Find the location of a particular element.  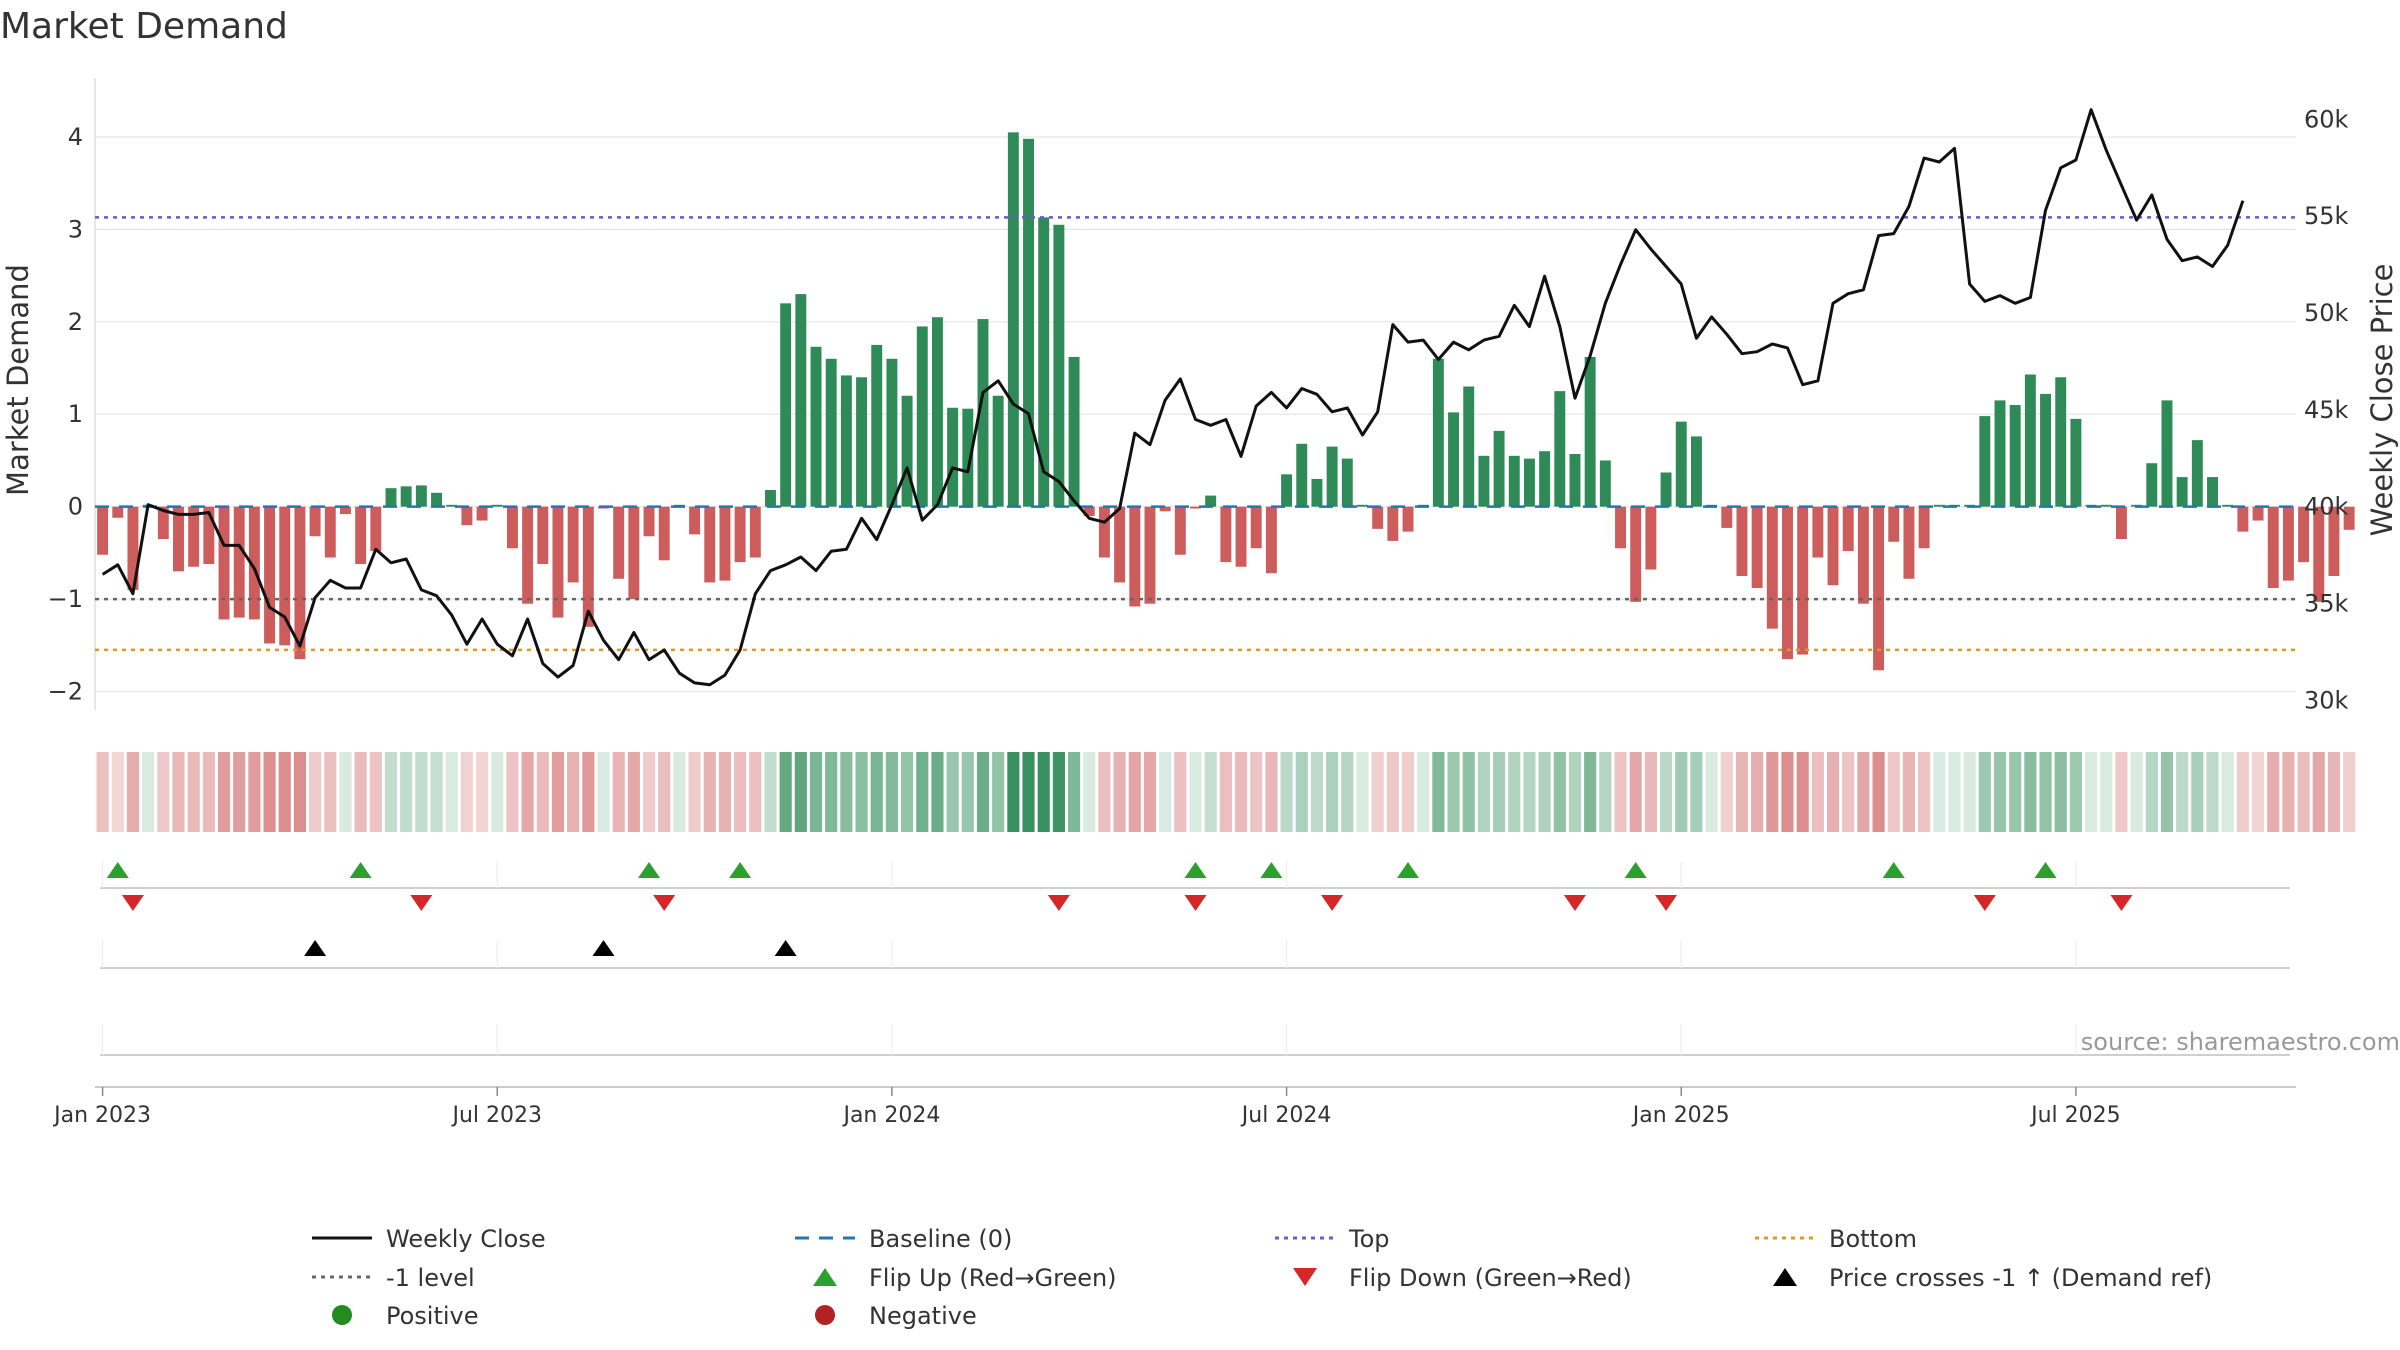

legend-swatch is located at coordinates (825, 1277).